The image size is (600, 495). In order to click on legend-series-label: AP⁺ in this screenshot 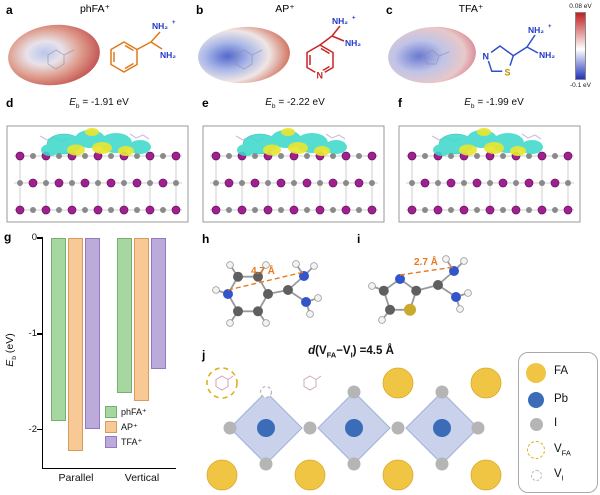, I will do `click(129, 426)`.